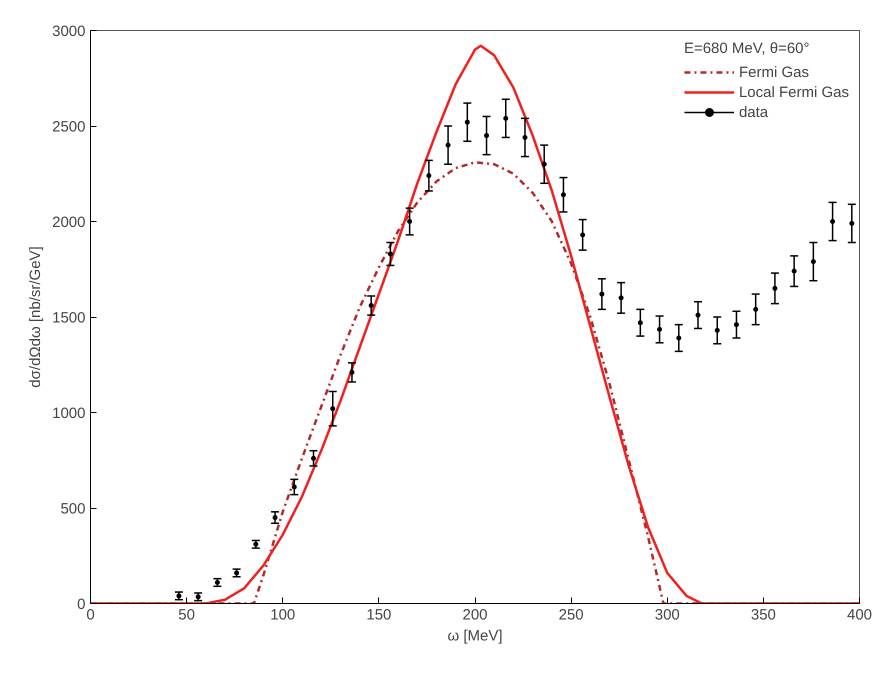 The height and width of the screenshot is (673, 889). What do you see at coordinates (69, 31) in the screenshot?
I see `y-tick-label: 3000` at bounding box center [69, 31].